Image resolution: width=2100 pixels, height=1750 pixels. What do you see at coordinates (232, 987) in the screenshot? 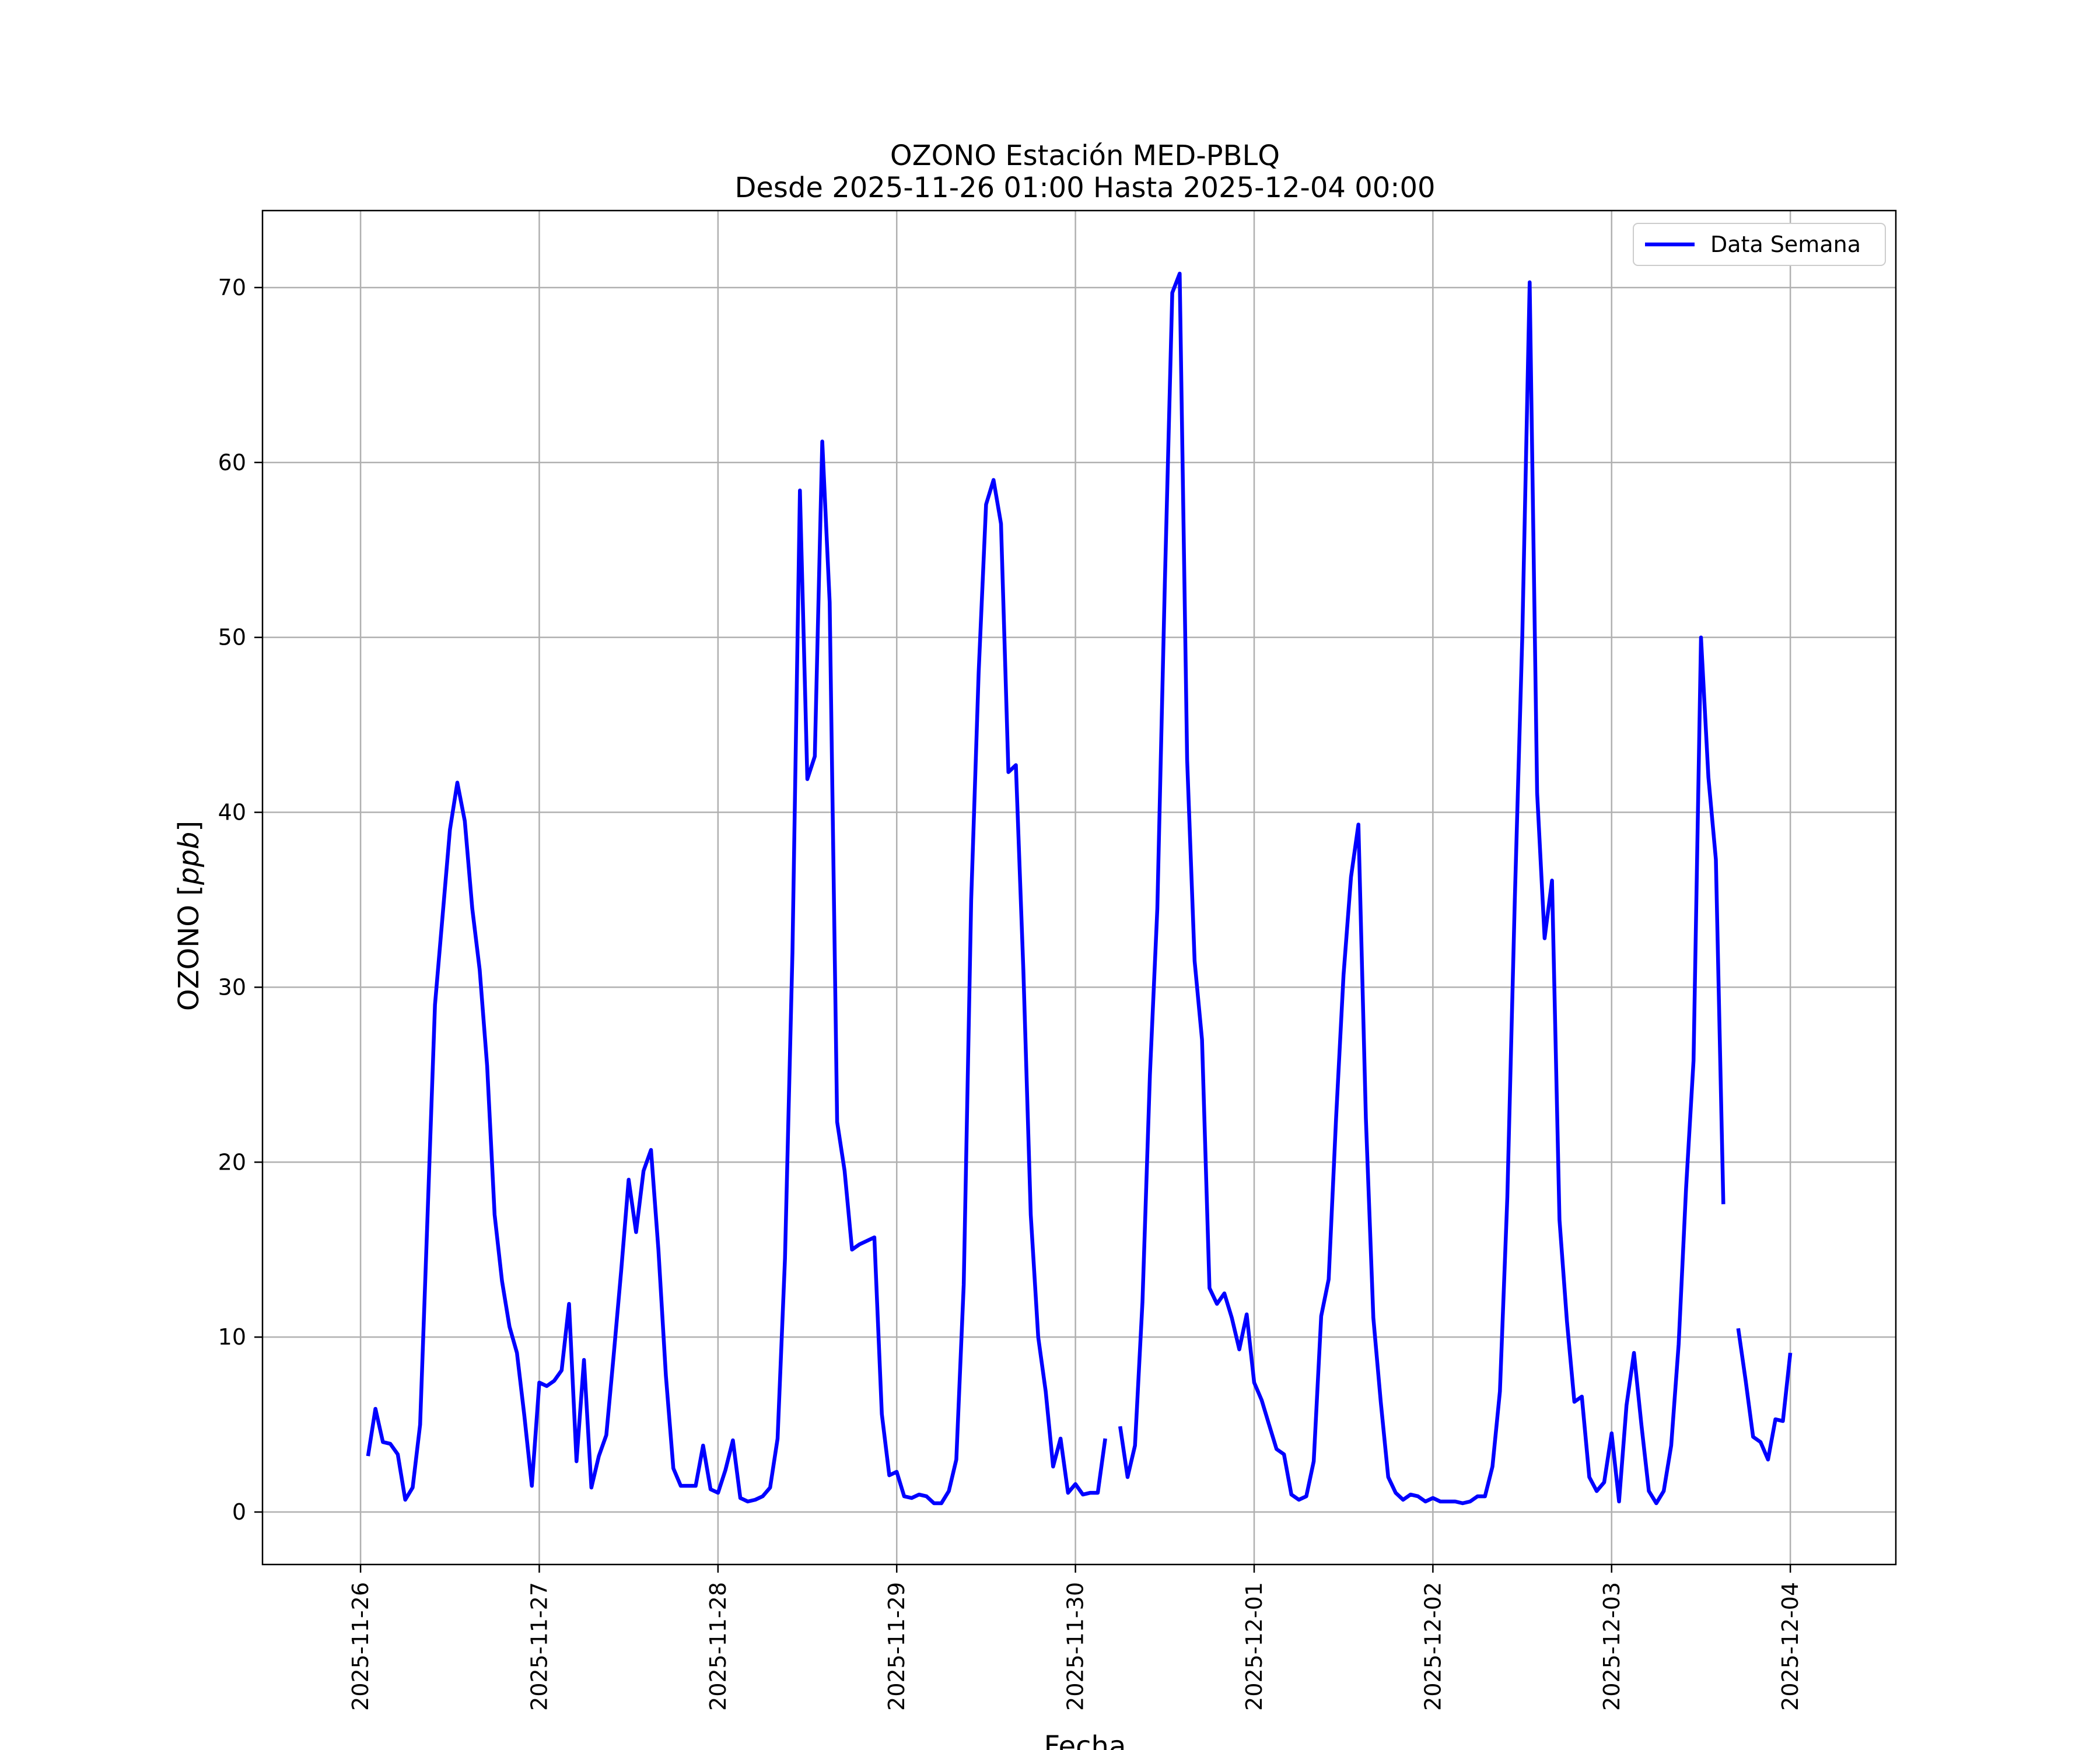
I see `y-tick-label: 30` at bounding box center [232, 987].